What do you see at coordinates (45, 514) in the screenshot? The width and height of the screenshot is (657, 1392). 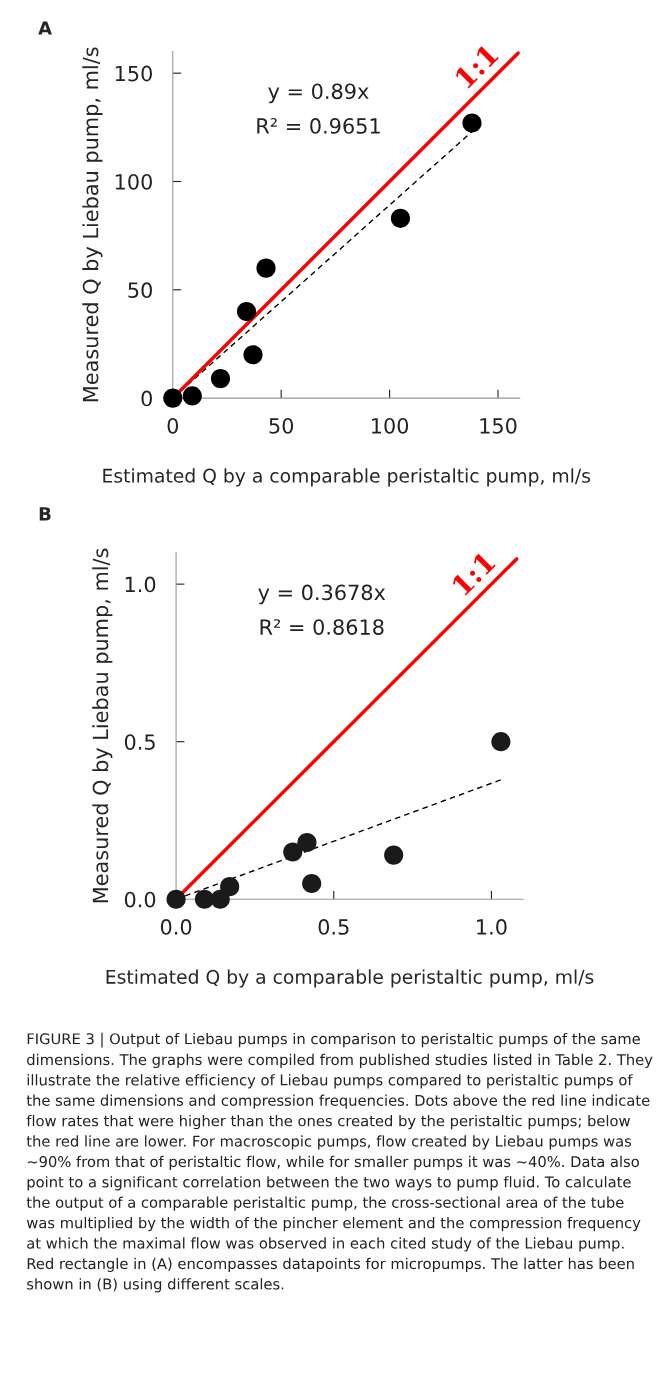 I see `chart-title: B` at bounding box center [45, 514].